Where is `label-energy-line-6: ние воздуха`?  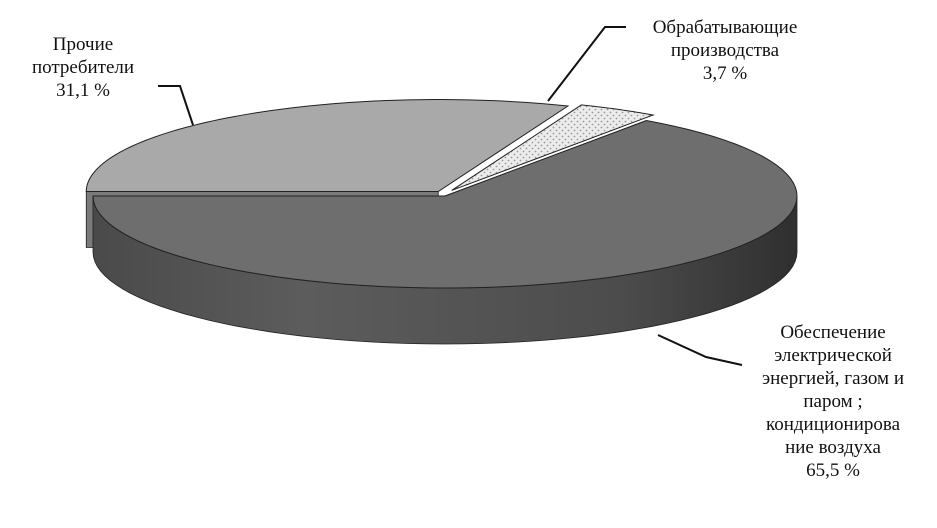 label-energy-line-6: ние воздуха is located at coordinates (833, 447).